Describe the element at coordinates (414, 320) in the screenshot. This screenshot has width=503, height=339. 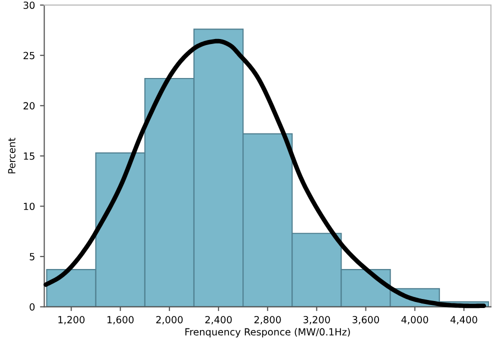
I see `x-tick-label: 4,000` at that location.